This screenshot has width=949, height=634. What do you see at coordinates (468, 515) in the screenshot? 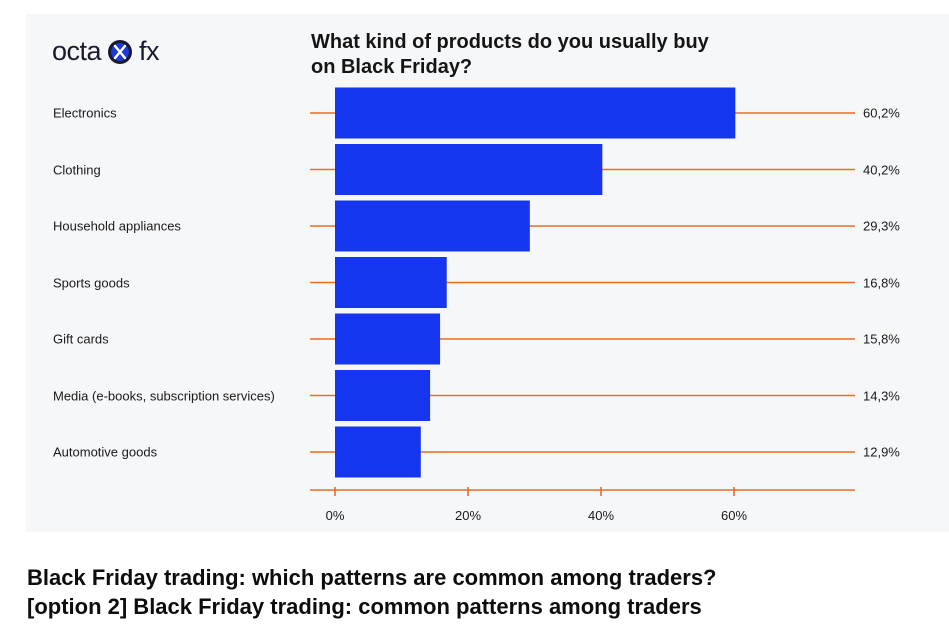
I see `x-tick-label: 20%` at bounding box center [468, 515].